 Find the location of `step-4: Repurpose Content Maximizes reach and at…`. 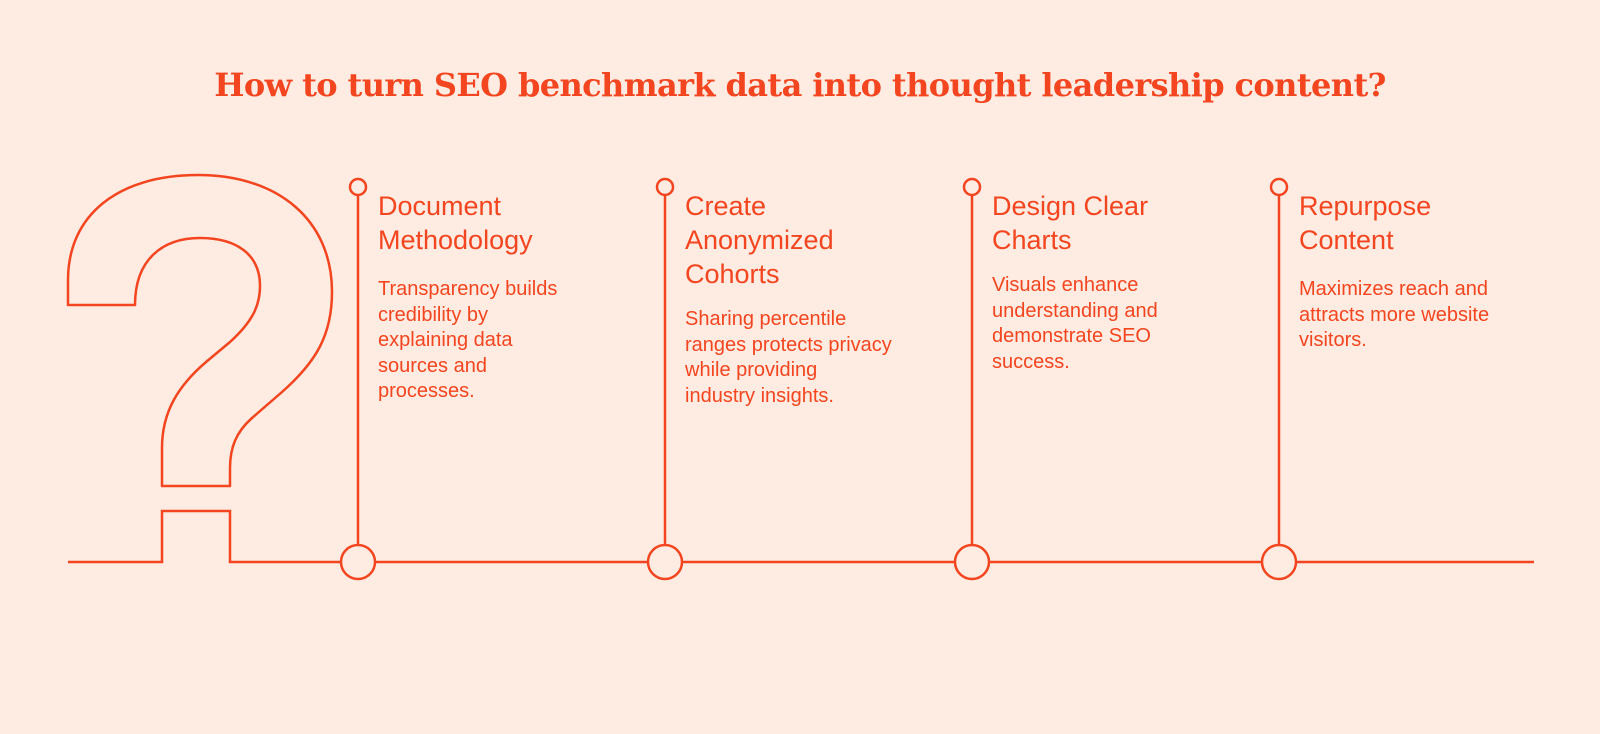

step-4: Repurpose Content Maximizes reach and at… is located at coordinates (1434, 271).